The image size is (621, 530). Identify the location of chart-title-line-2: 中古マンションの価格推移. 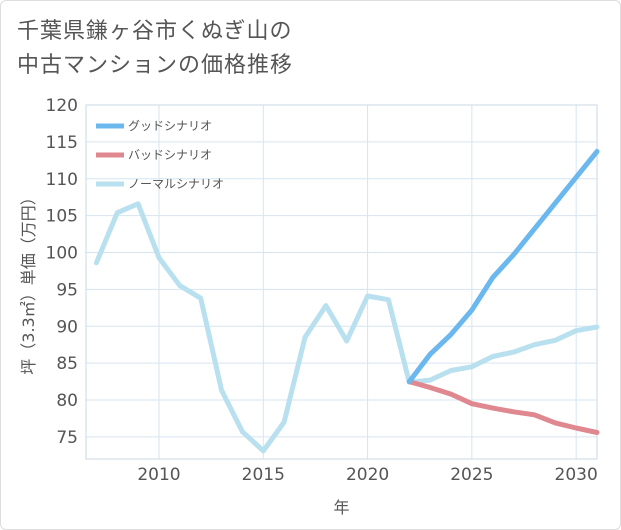
(155, 65).